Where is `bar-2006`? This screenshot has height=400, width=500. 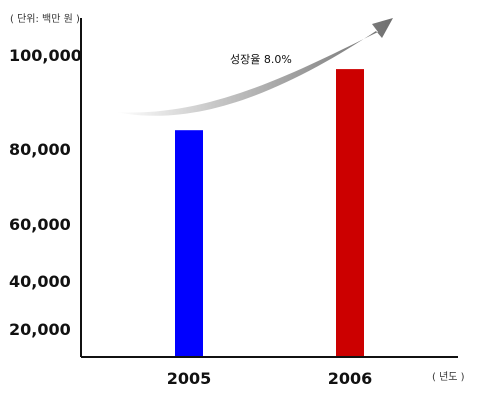 bar-2006 is located at coordinates (350, 213).